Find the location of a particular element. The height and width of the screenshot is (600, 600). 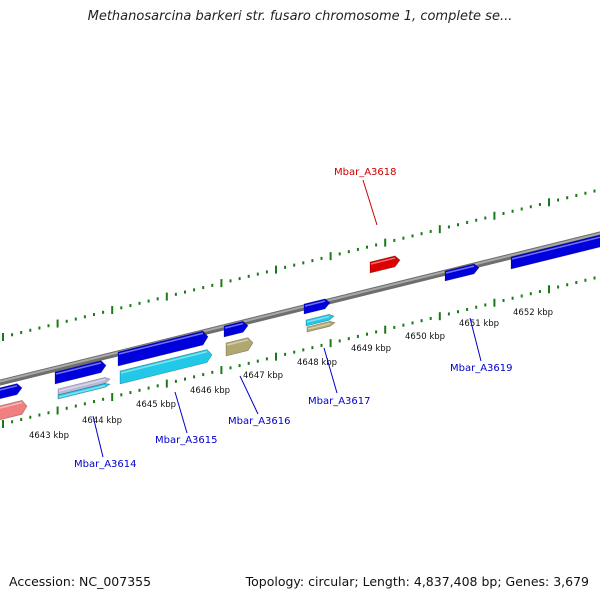

scale-label: 4646 kbp is located at coordinates (210, 391).